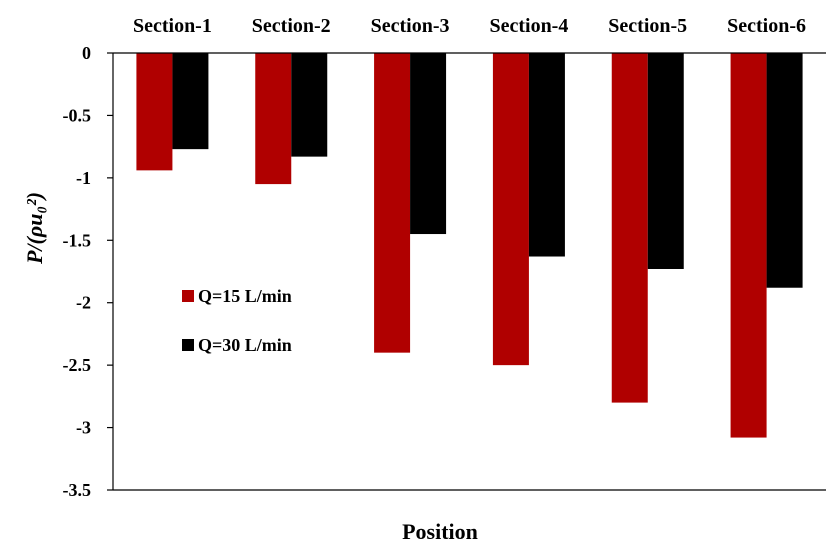 The width and height of the screenshot is (828, 542). I want to click on category-label-section-2: Section-2, so click(291, 26).